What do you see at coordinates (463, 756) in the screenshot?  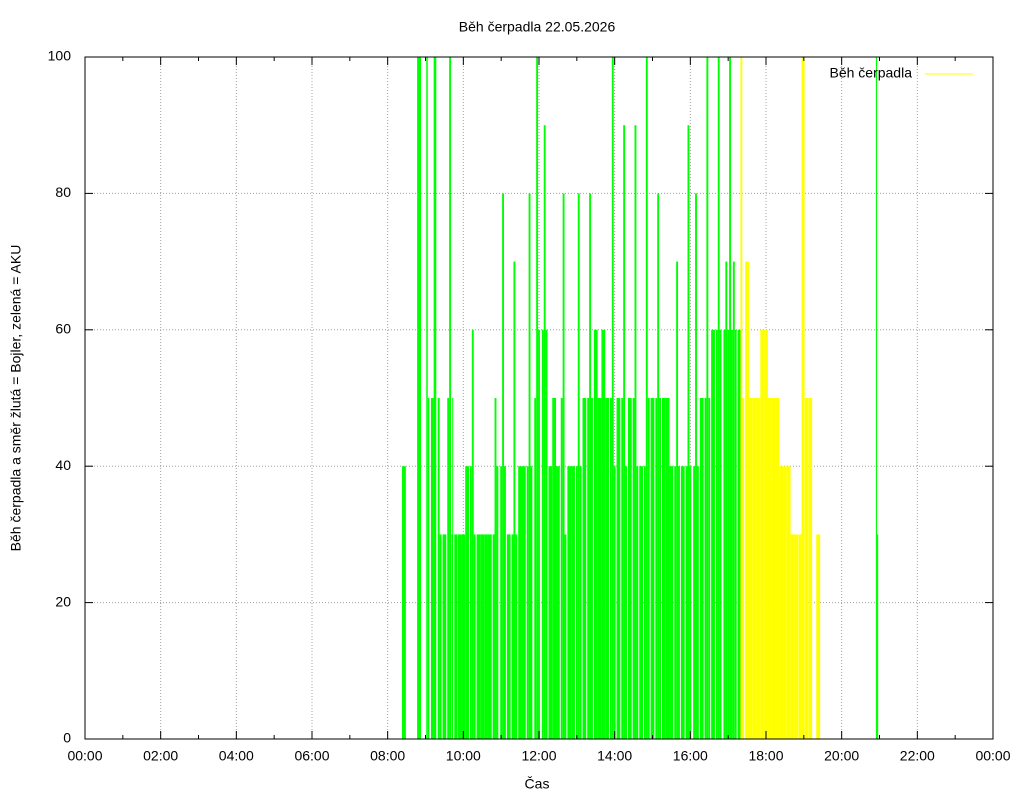 I see `x-tick-label: 10:00` at bounding box center [463, 756].